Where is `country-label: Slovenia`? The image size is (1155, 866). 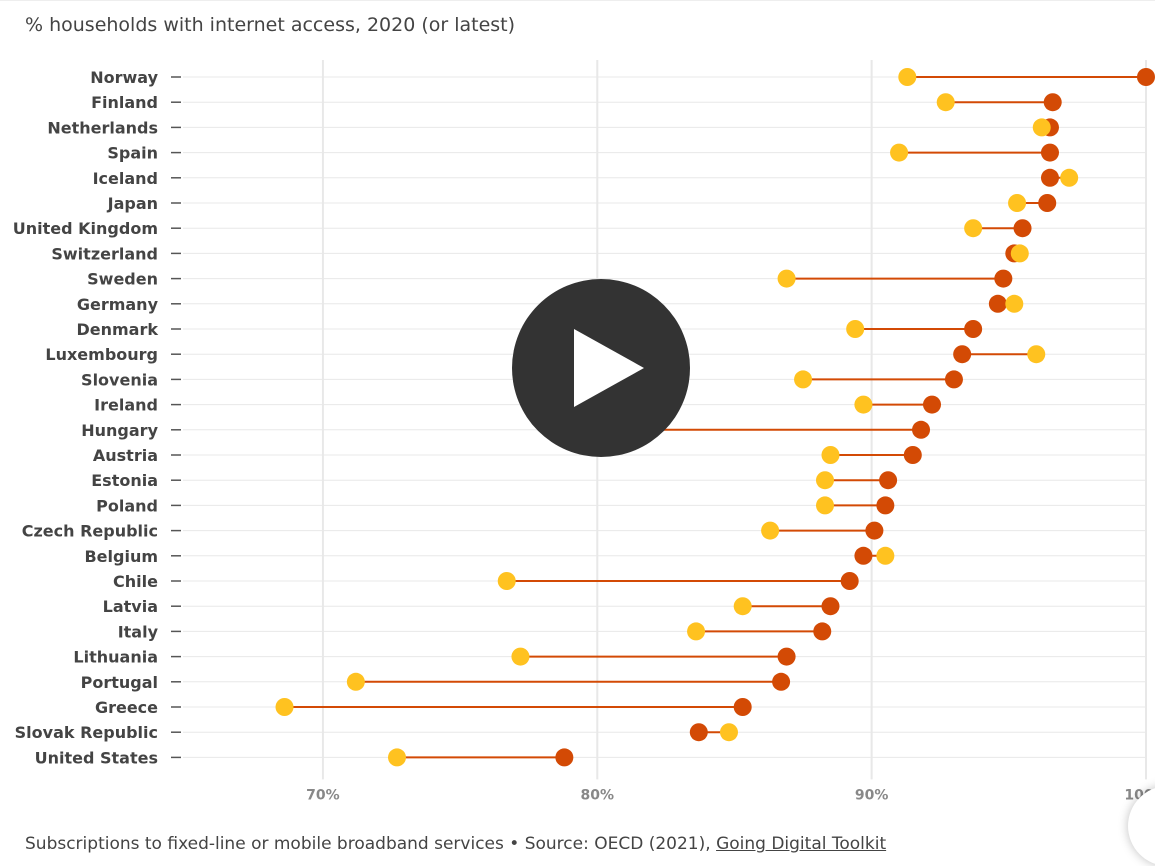
country-label: Slovenia is located at coordinates (119, 379).